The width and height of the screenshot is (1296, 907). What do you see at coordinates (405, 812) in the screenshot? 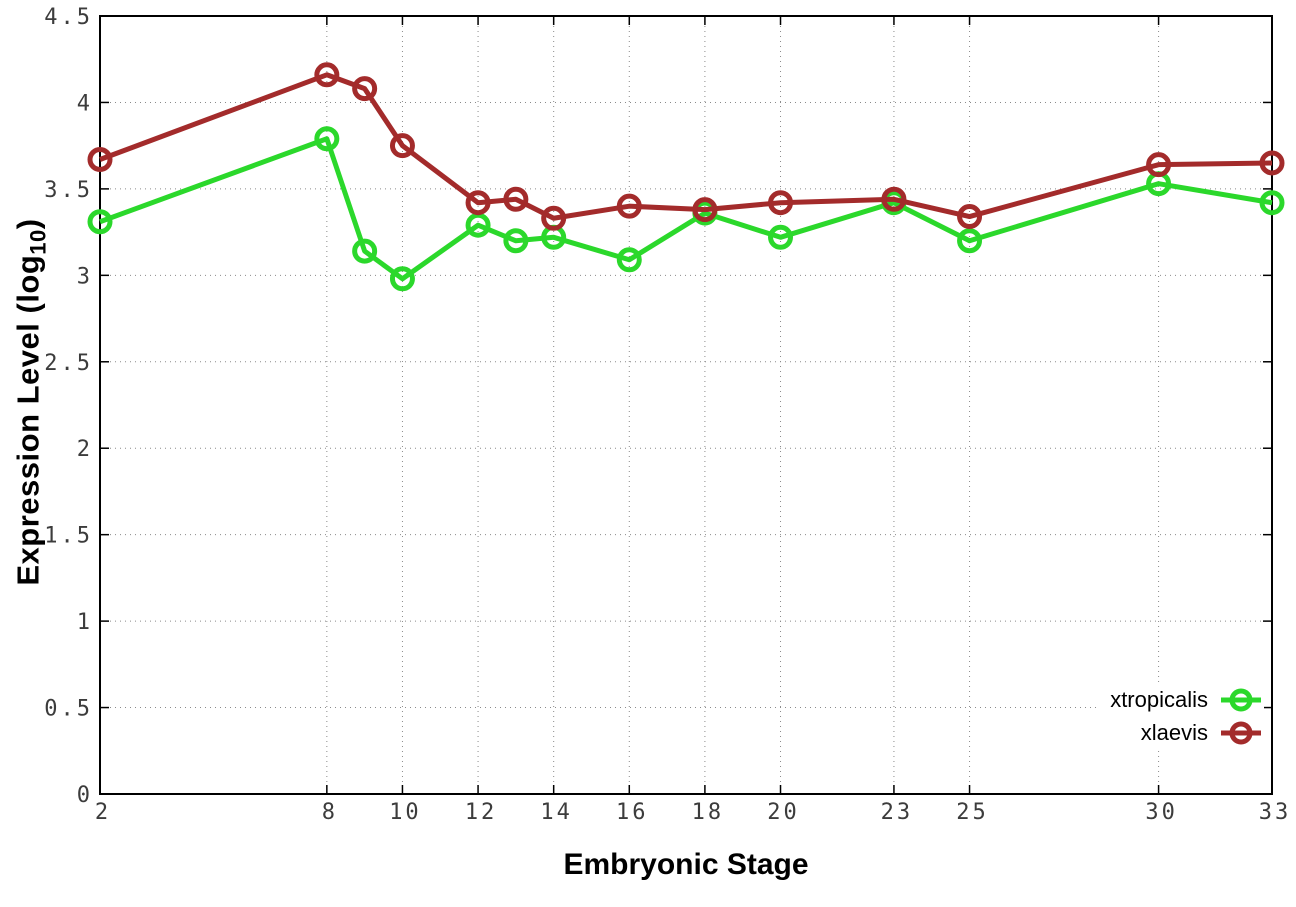
I see `x-tick-label: 10` at bounding box center [405, 812].